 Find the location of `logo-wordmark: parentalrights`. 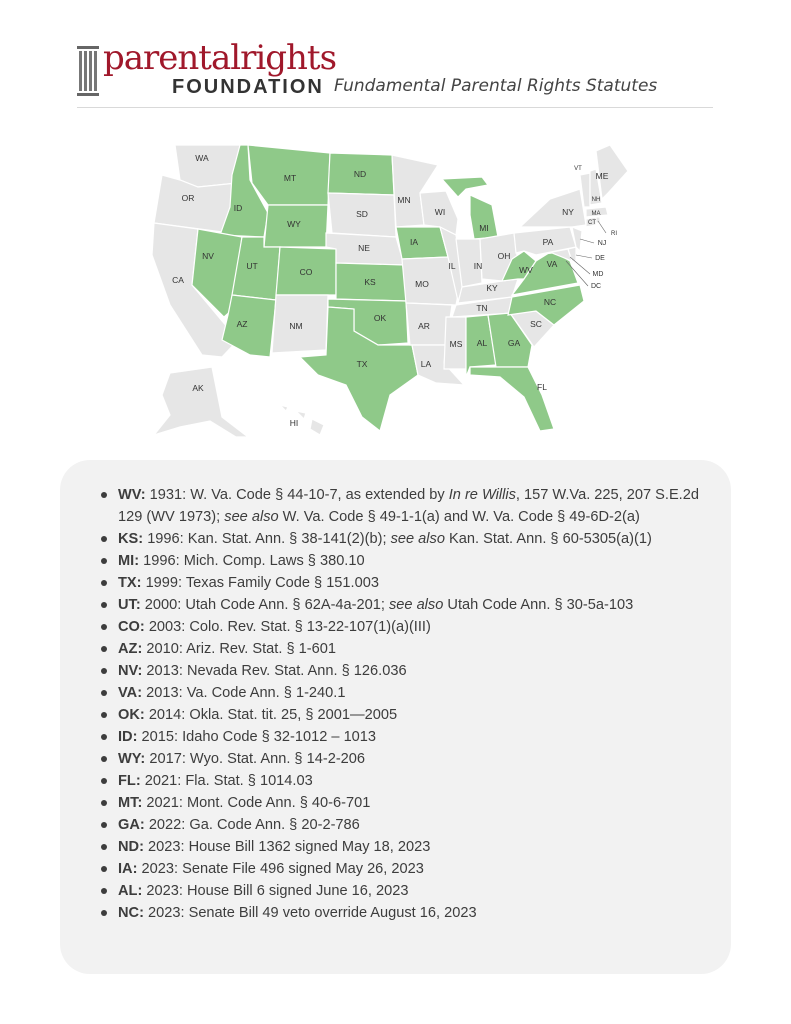

logo-wordmark: parentalrights is located at coordinates (220, 58).